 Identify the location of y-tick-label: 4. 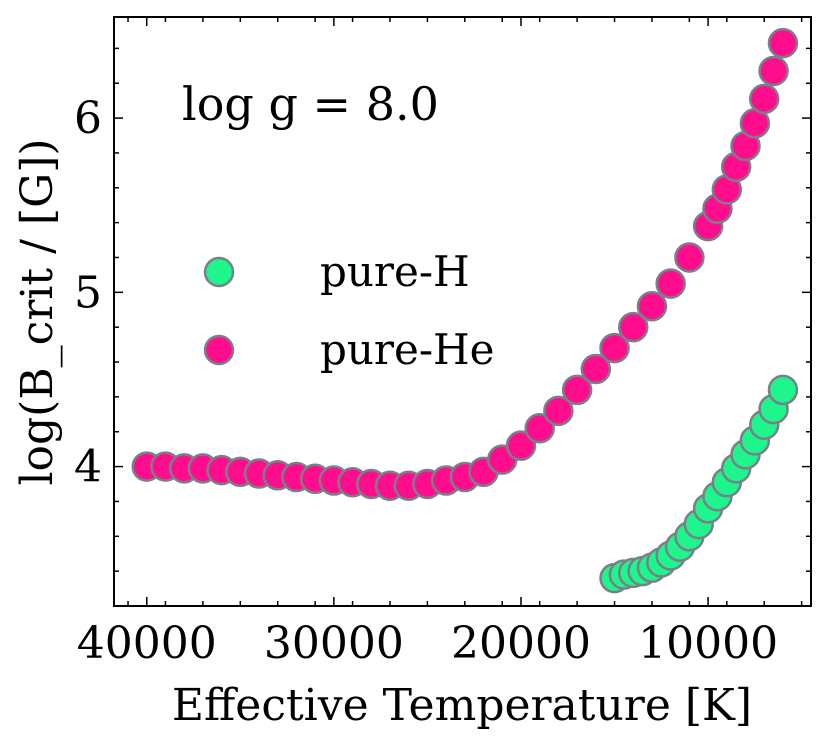
(88, 467).